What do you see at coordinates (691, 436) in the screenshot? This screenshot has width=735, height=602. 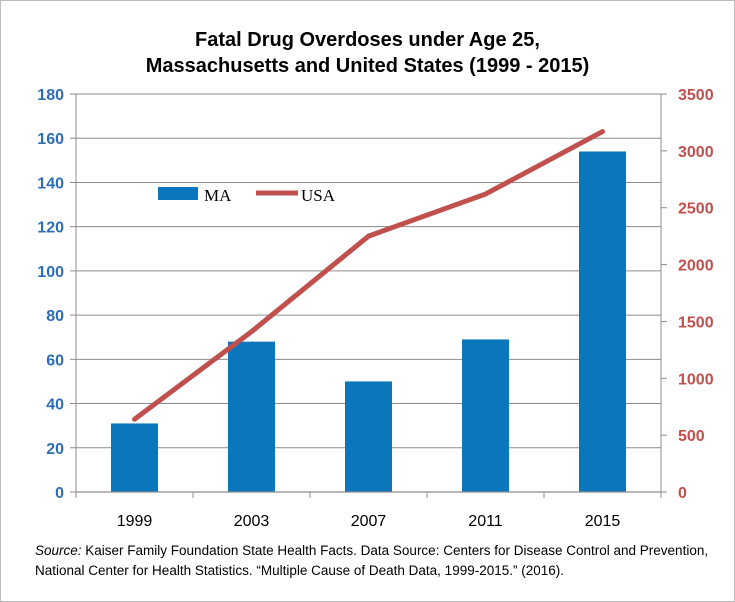 I see `right-axis-tick-label: 500` at bounding box center [691, 436].